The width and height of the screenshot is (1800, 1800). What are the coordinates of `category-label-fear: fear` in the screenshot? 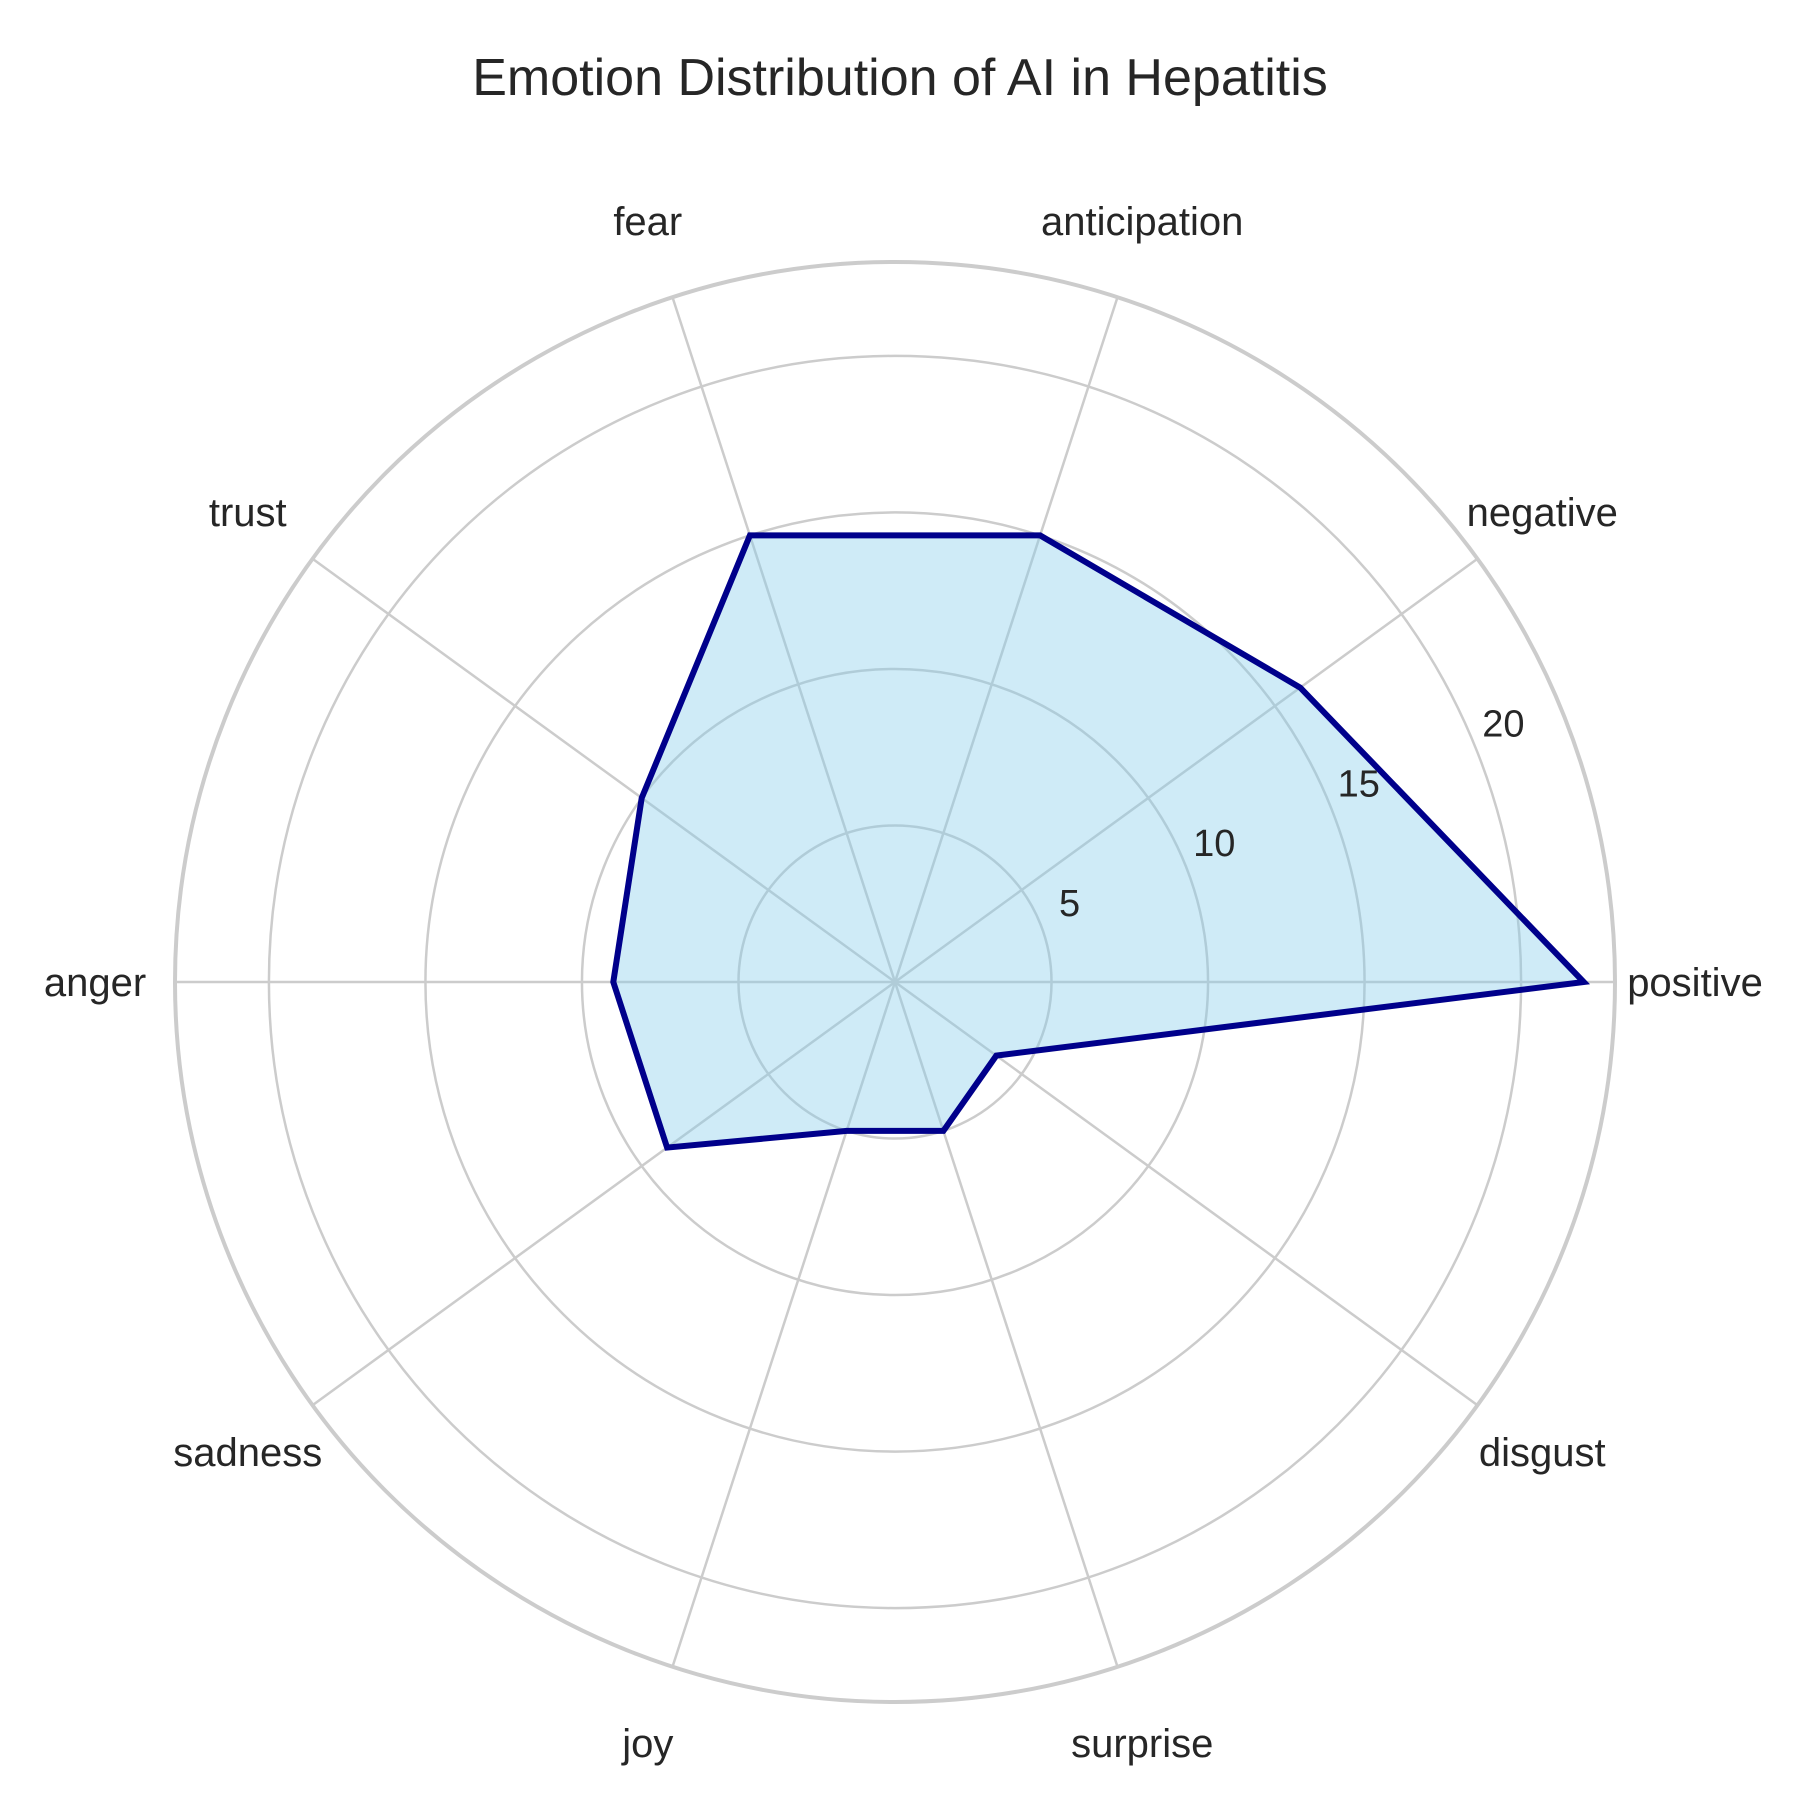 It's located at (647, 222).